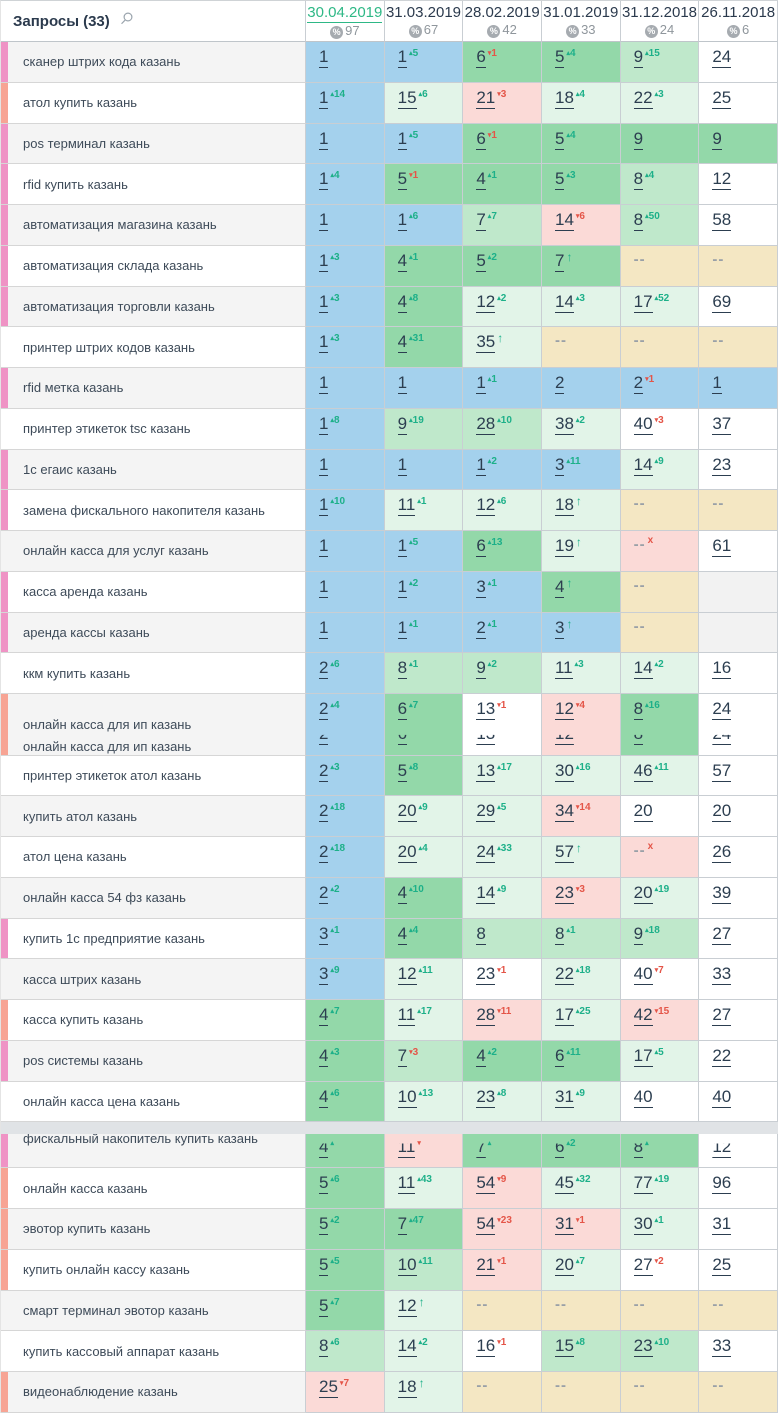 The image size is (778, 1415). I want to click on position-cell: 12, so click(738, 184).